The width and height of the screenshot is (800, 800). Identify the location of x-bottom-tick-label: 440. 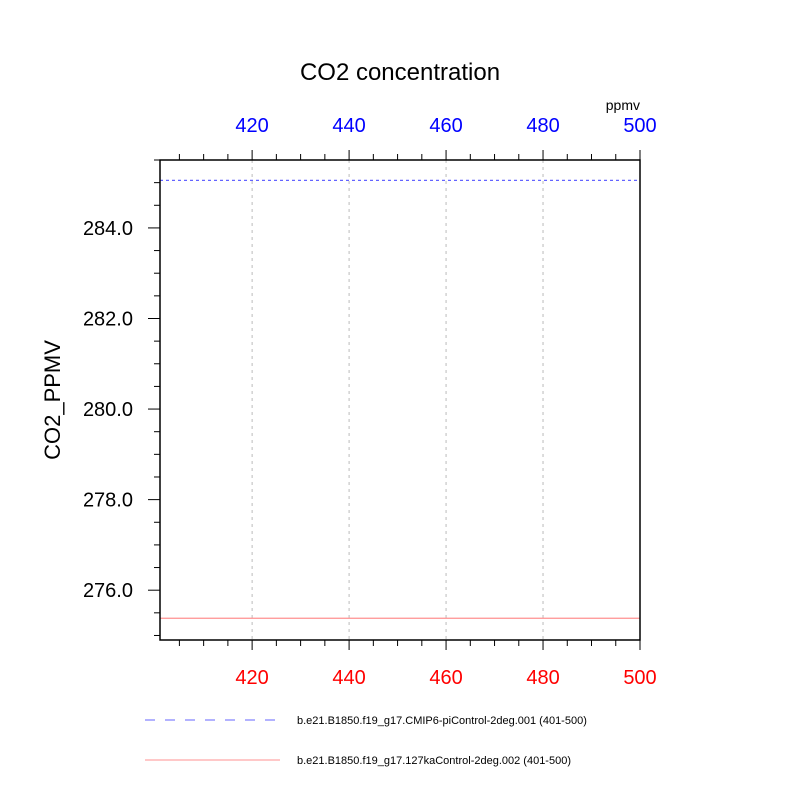
(348, 678).